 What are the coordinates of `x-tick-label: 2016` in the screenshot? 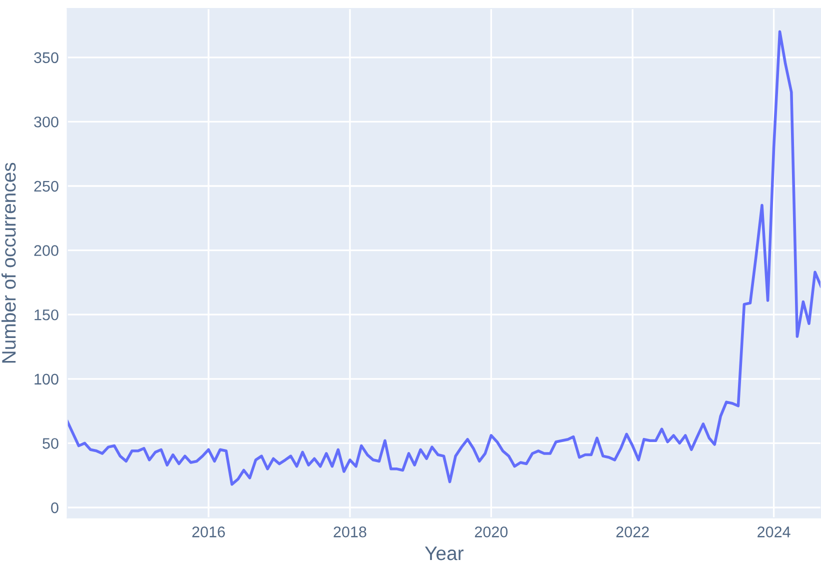 It's located at (208, 532).